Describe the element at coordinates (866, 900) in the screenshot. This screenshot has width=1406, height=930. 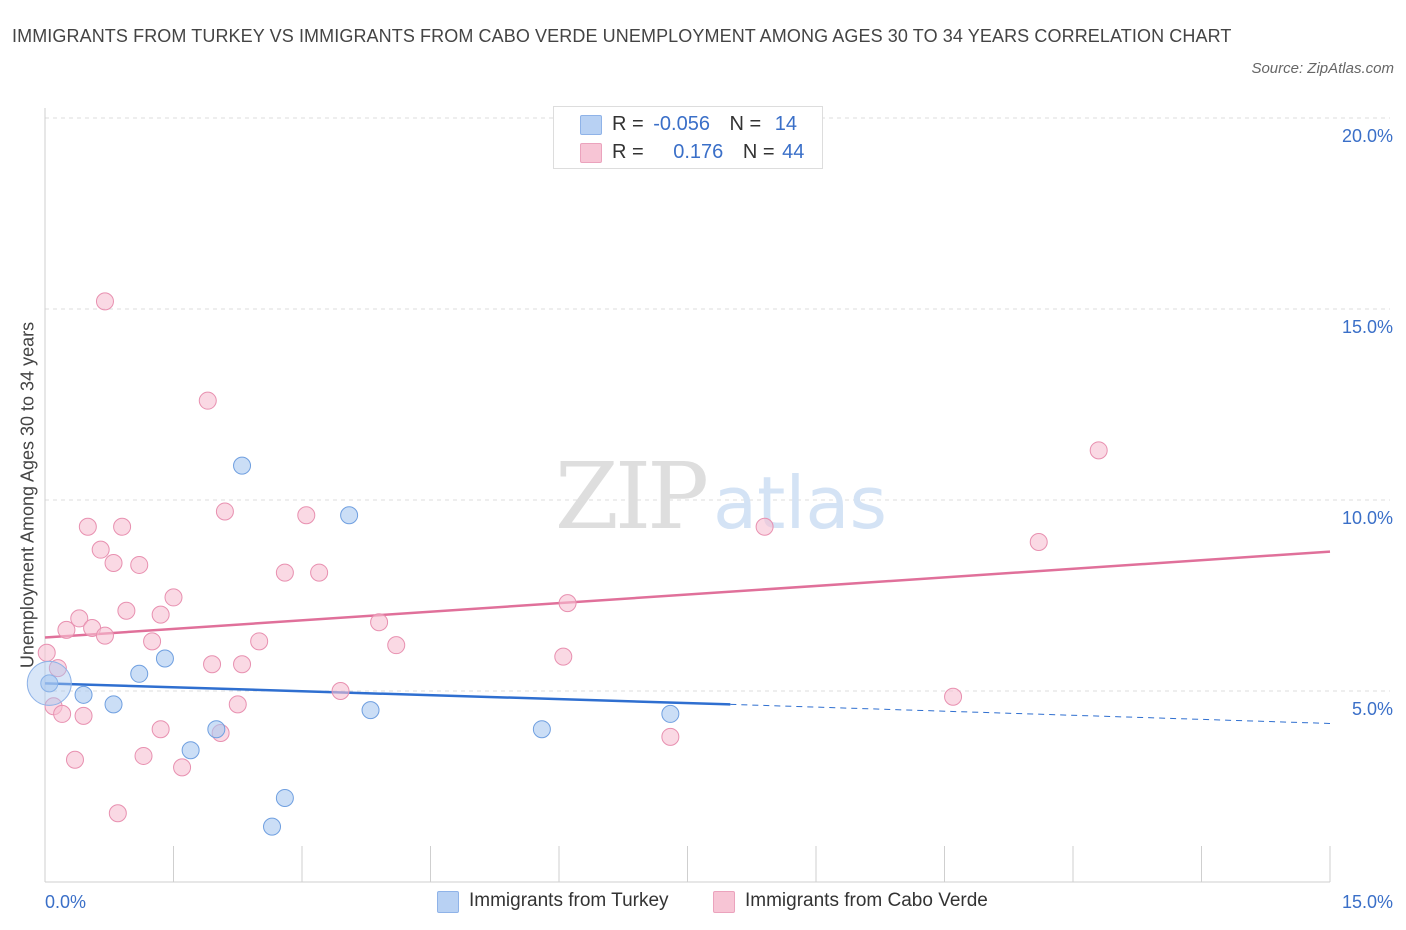
I see `legend-label-cabo-verde: Immigrants from Cabo Verde` at that location.